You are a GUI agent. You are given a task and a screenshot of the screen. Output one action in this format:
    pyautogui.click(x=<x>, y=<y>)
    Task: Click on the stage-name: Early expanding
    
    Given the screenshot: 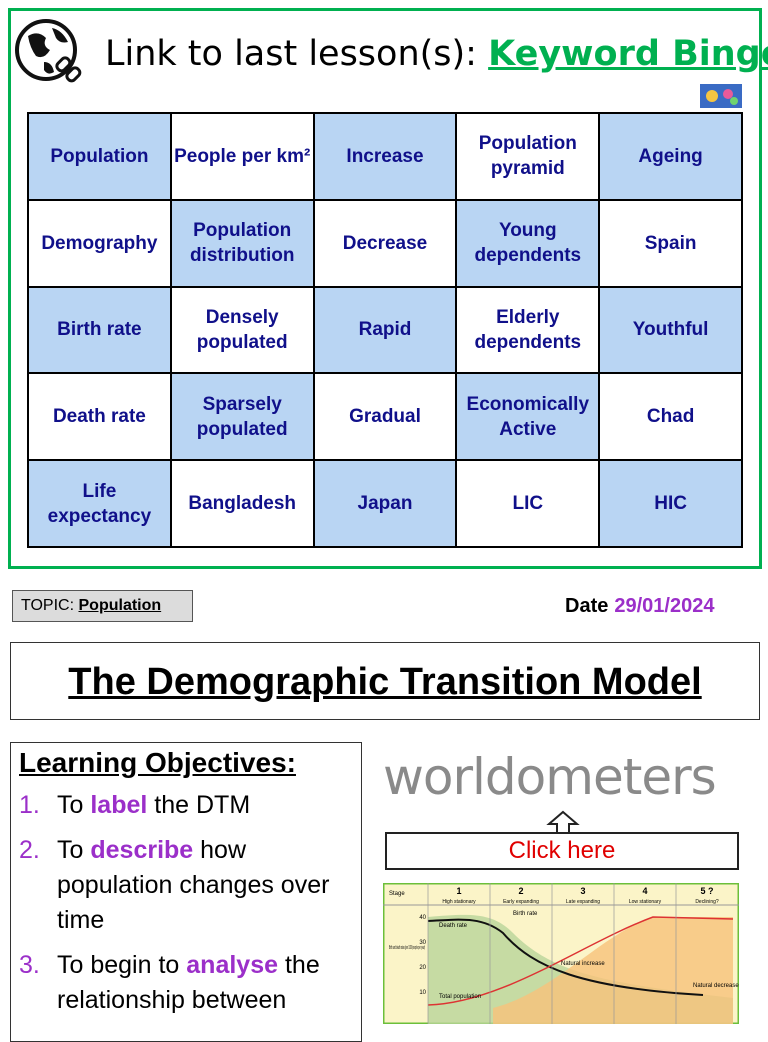 What is the action you would take?
    pyautogui.click(x=521, y=902)
    